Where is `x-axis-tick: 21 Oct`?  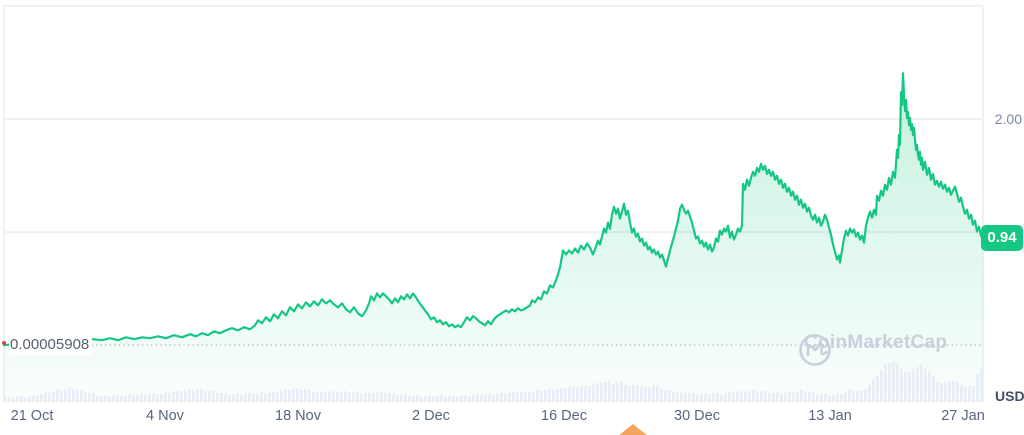 x-axis-tick: 21 Oct is located at coordinates (32, 416).